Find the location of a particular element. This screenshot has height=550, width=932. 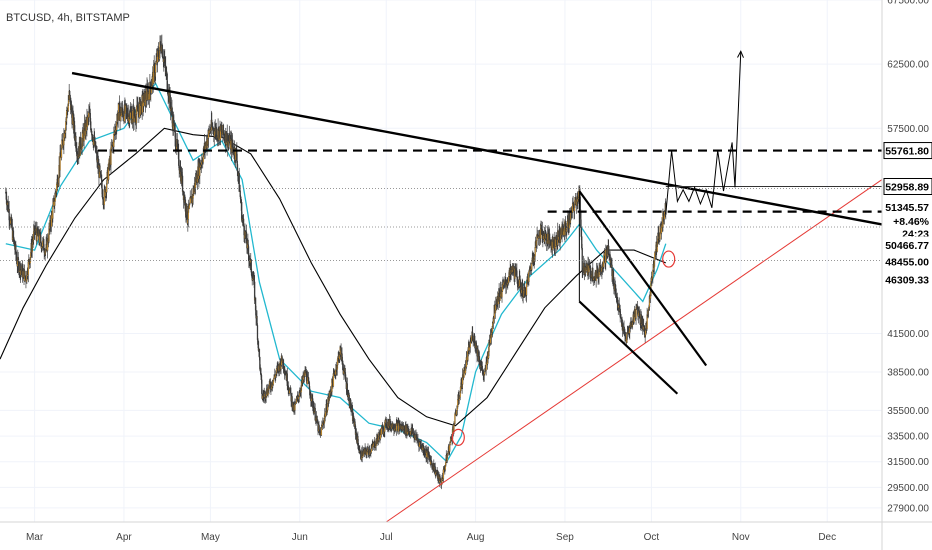

price-tag: 48455.00 is located at coordinates (907, 262).